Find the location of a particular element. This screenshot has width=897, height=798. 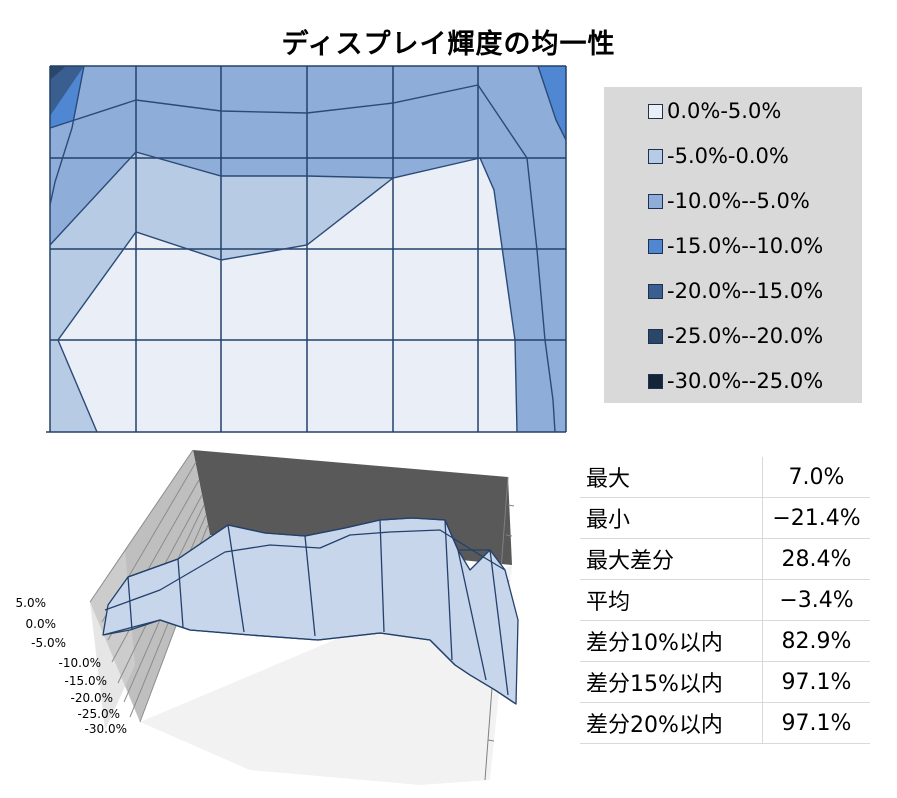

z-tick-label: -5.0% is located at coordinates (48, 643).